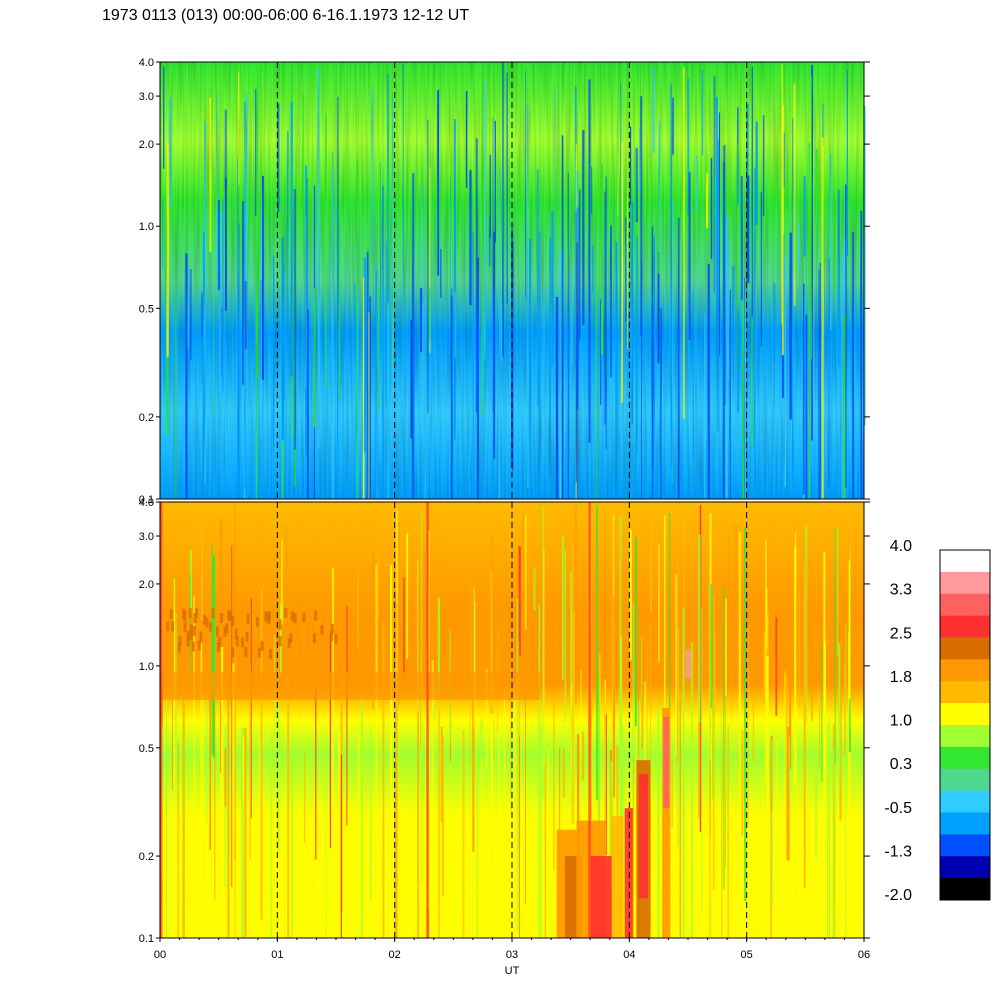  What do you see at coordinates (350, 685) in the screenshot?
I see `orange-band` at bounding box center [350, 685].